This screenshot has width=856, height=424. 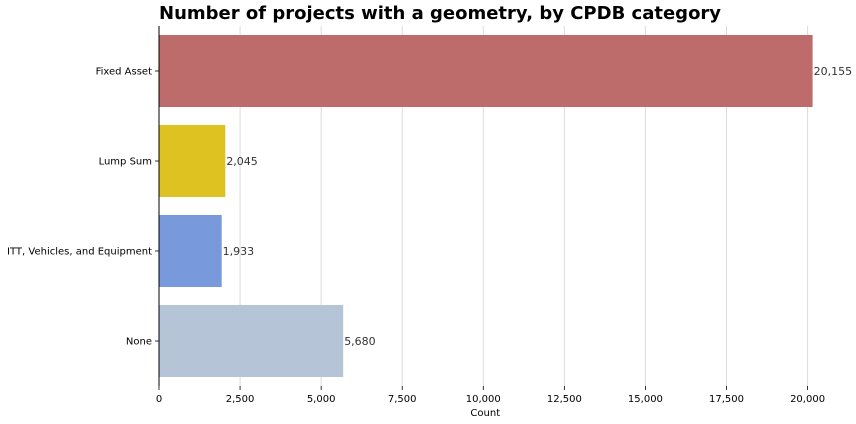 What do you see at coordinates (485, 413) in the screenshot?
I see `x-axis-title: Count` at bounding box center [485, 413].